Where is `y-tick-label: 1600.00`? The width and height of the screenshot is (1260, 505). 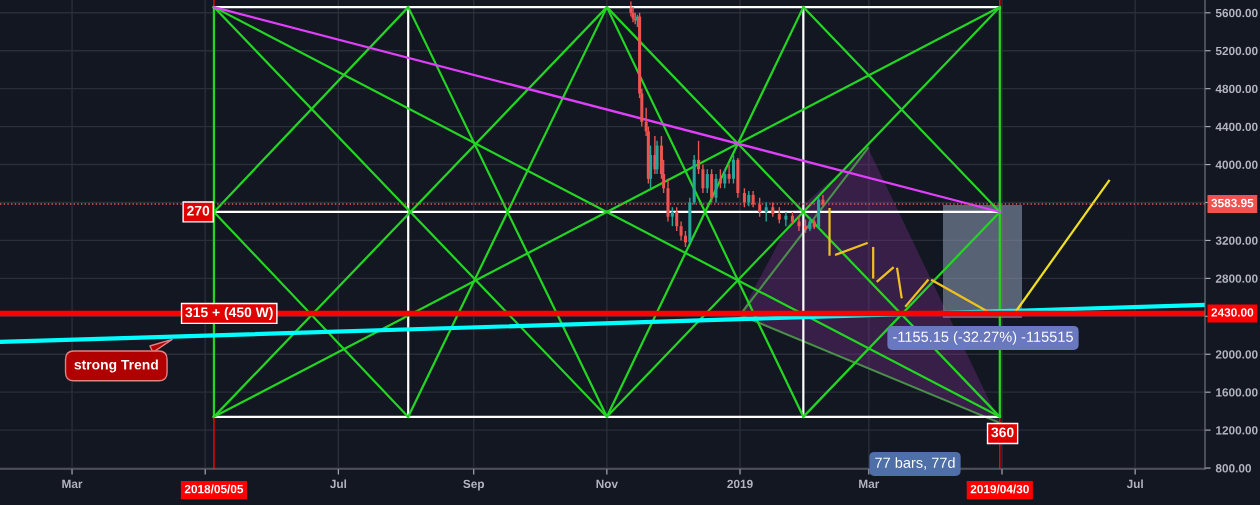
y-tick-label: 1600.00 is located at coordinates (1237, 392).